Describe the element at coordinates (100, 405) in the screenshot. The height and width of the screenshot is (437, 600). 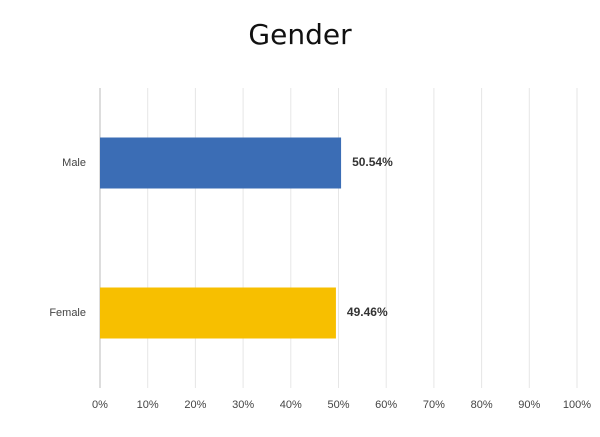
I see `x-tick-label: 0%` at that location.